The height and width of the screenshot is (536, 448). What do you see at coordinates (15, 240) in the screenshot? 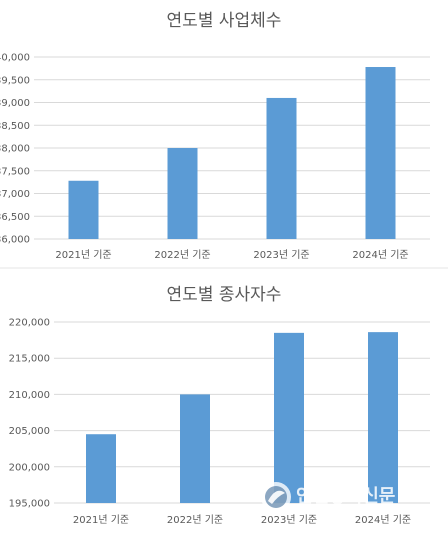
I see `y-tick-label: 36,000` at bounding box center [15, 240].